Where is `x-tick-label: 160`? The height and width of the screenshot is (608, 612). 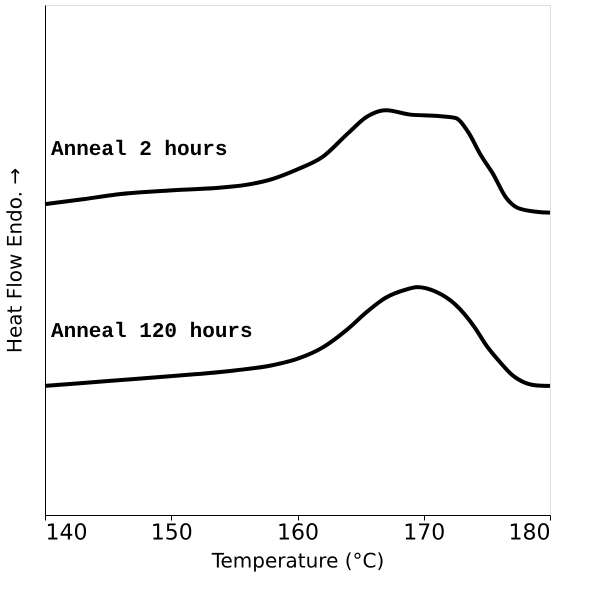
x-tick-label: 160 is located at coordinates (298, 533).